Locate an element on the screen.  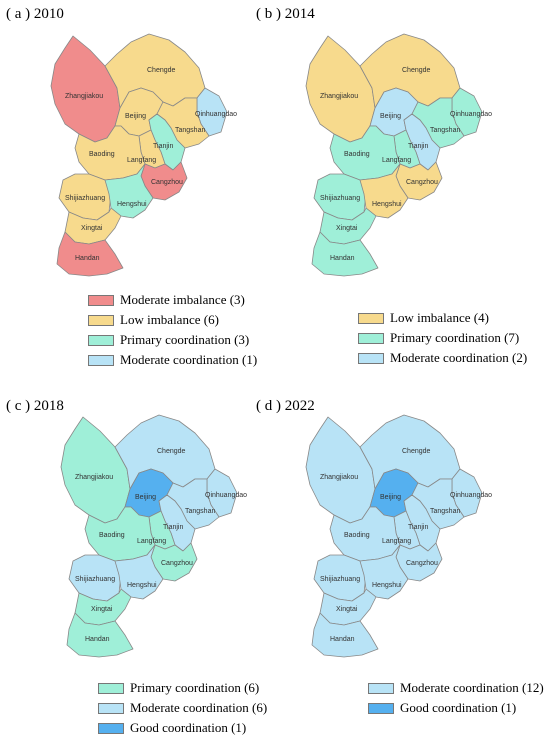
legend-item: Primary coordination (7) is located at coordinates (442, 338).